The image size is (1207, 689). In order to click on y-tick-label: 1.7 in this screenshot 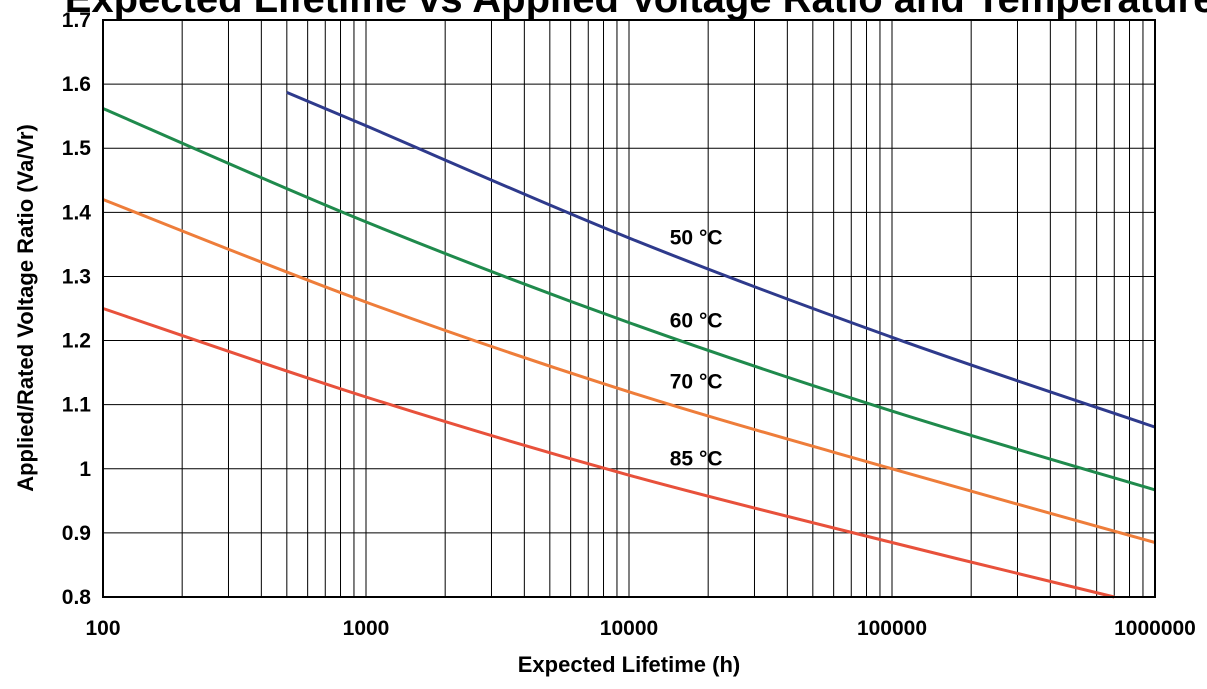, I will do `click(76, 20)`.